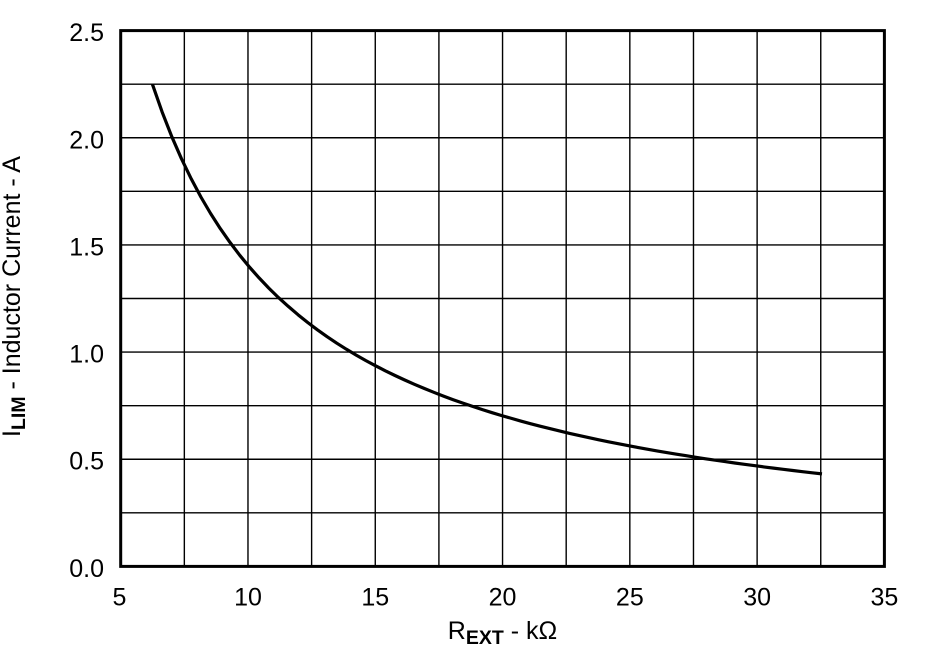 This screenshot has width=930, height=657. I want to click on svg-text: 2.0, so click(86, 140).